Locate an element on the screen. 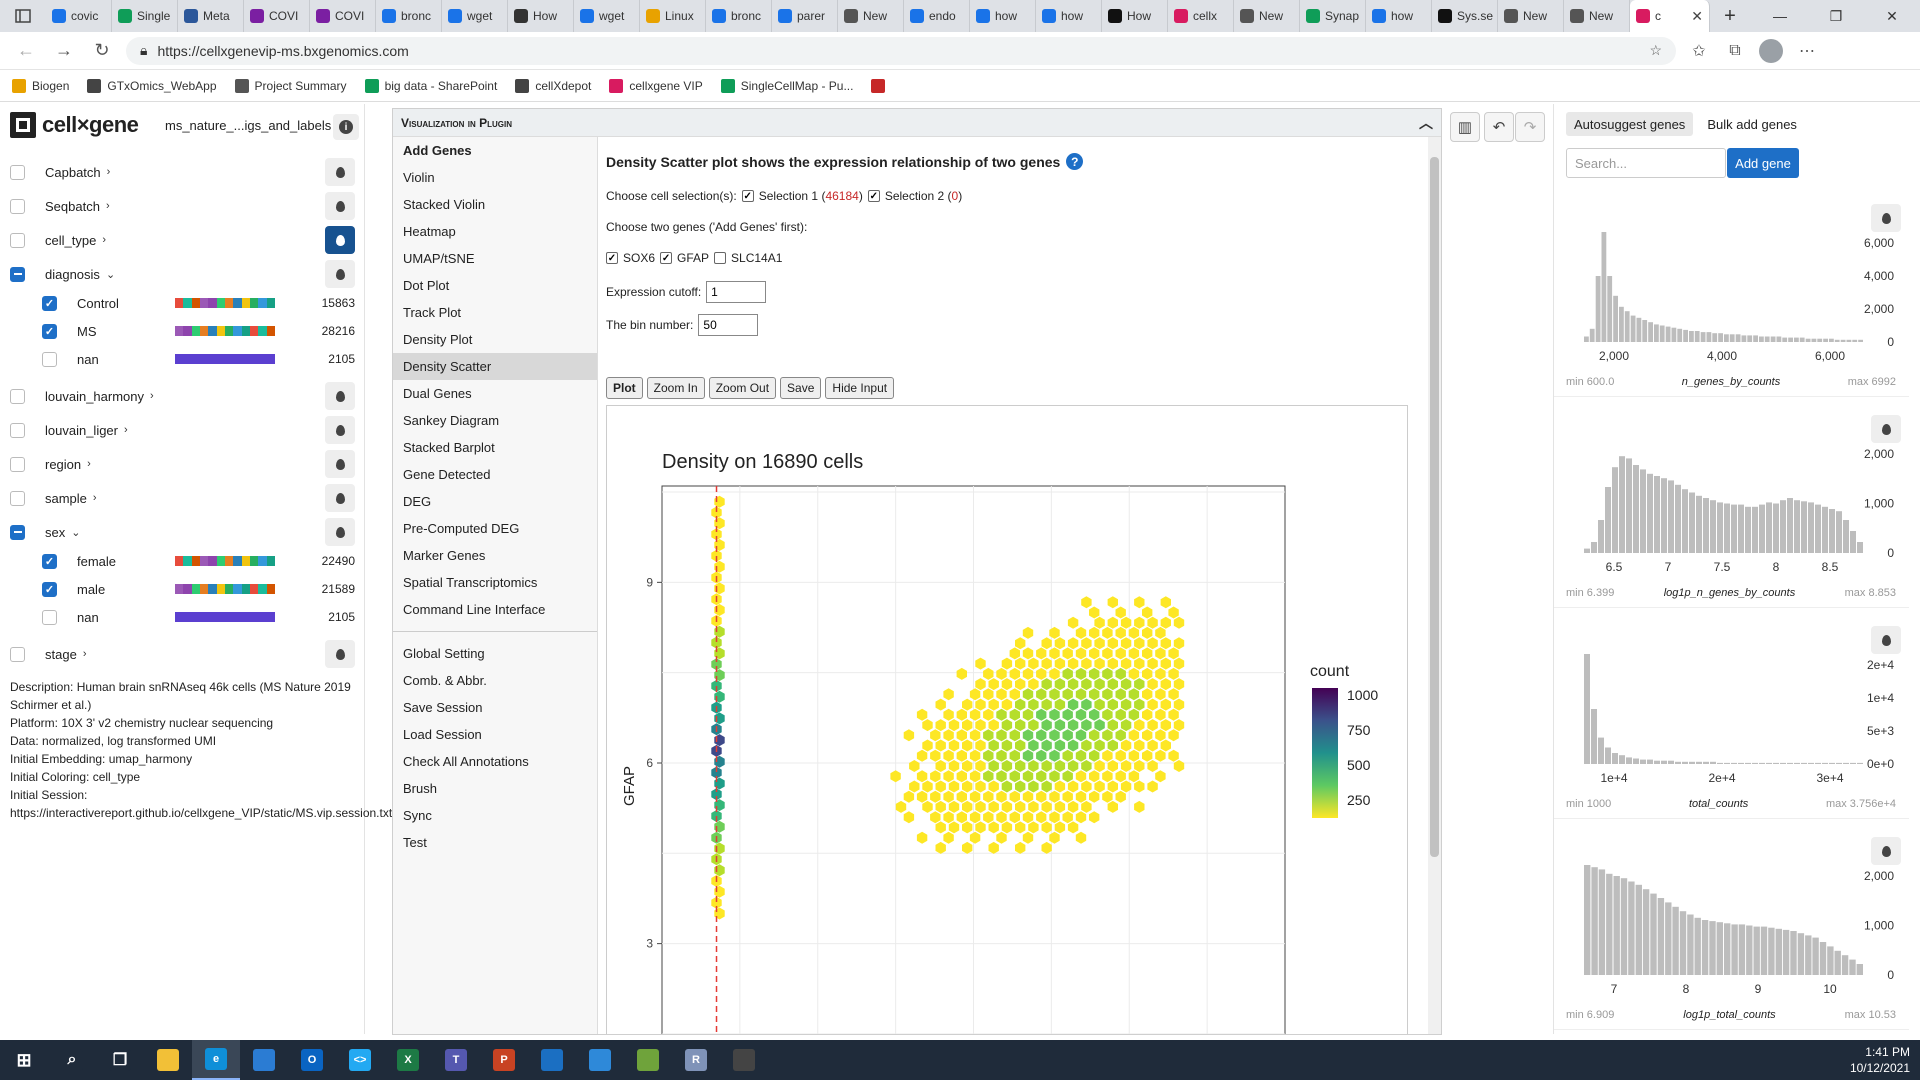 The image size is (1920, 1080). reload-button: ↻ is located at coordinates (102, 50).